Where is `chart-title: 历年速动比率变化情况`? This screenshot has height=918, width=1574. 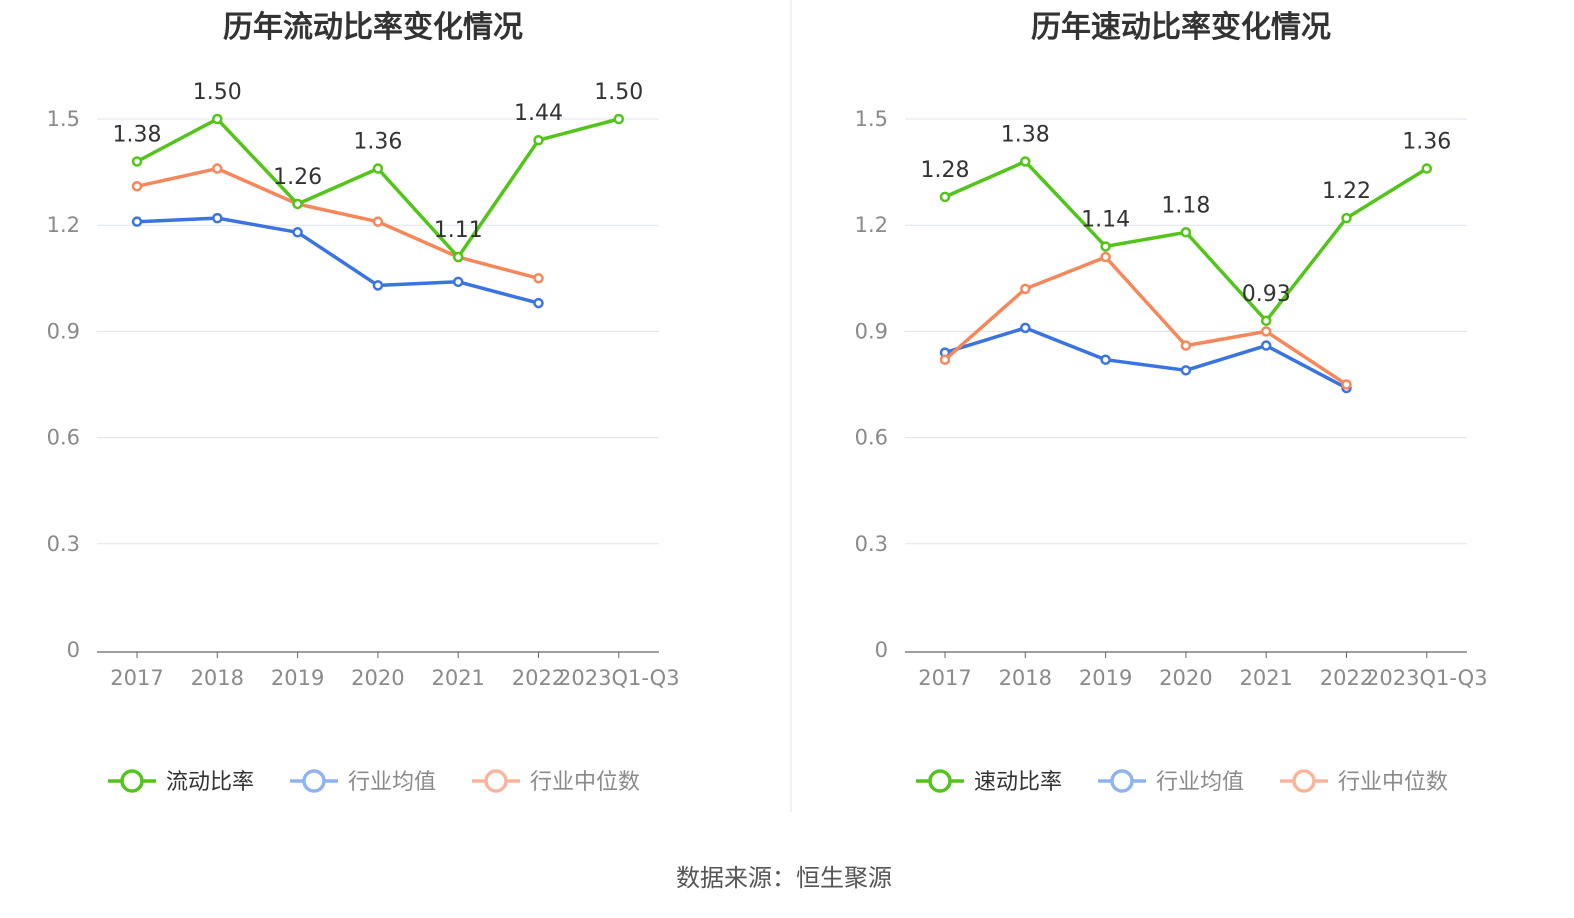 chart-title: 历年速动比率变化情况 is located at coordinates (1181, 27).